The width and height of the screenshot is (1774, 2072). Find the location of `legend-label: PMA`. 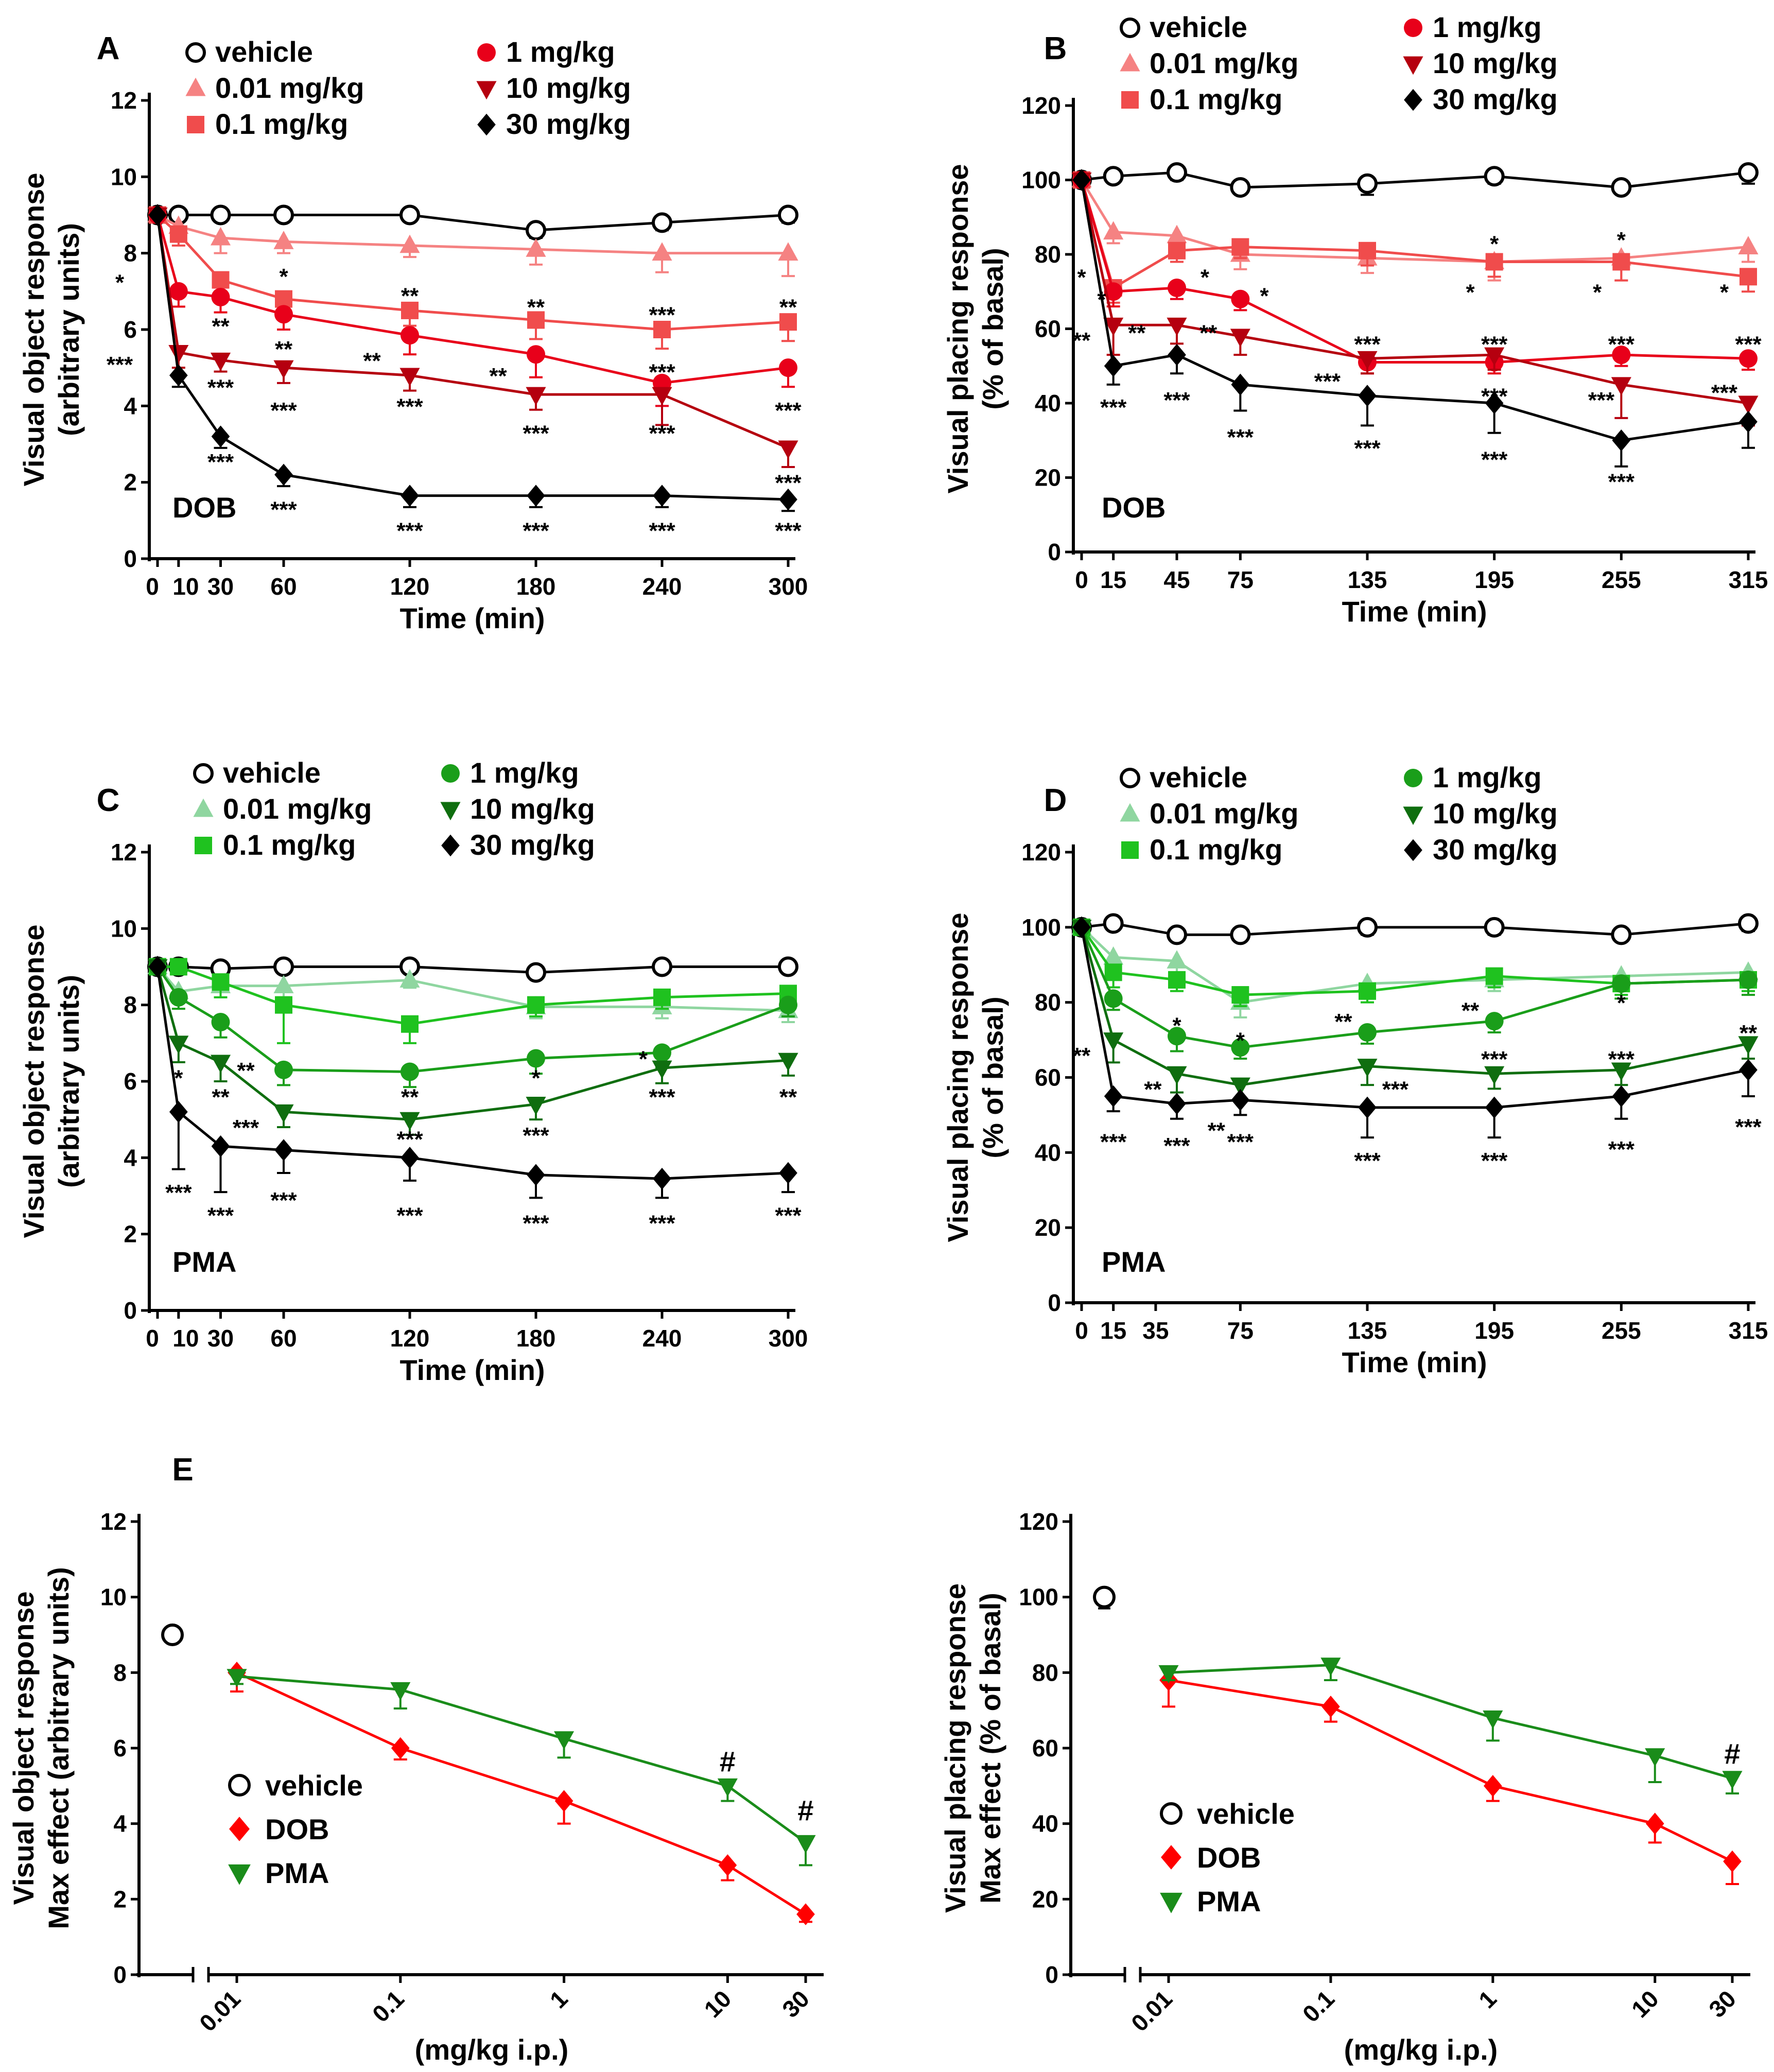

legend-label: PMA is located at coordinates (297, 1873).